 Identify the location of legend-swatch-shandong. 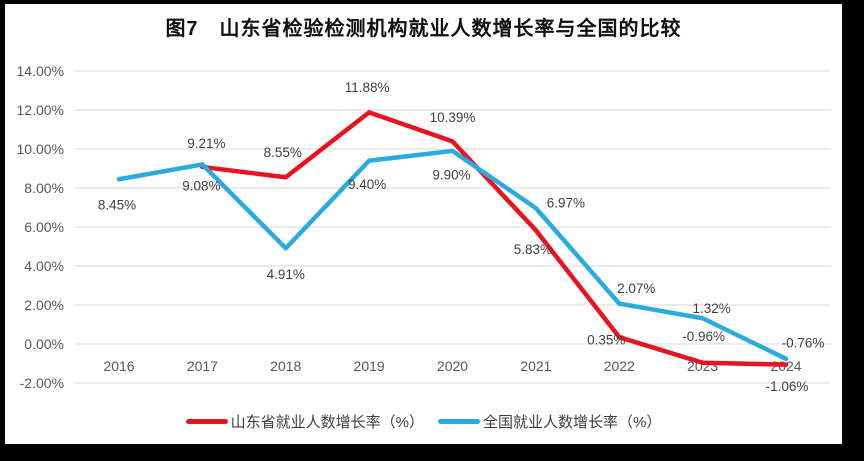
(206, 421).